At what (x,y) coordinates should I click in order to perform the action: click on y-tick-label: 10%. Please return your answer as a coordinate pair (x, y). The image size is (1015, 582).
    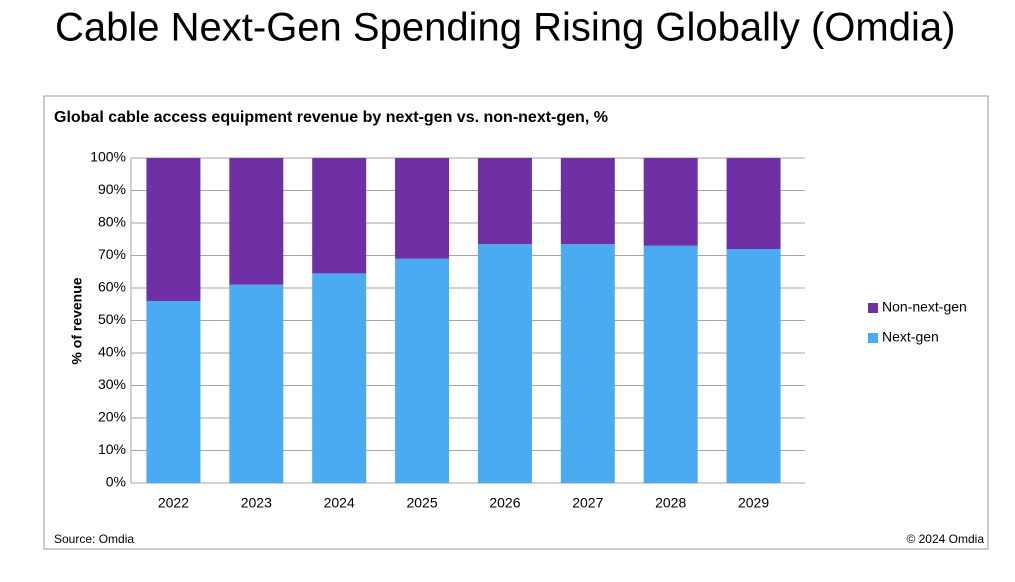
    Looking at the image, I should click on (112, 449).